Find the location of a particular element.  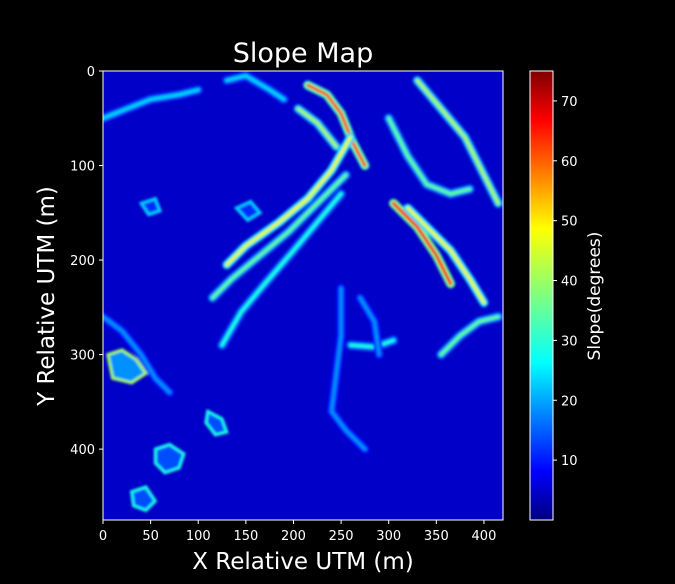

colorbar-tick-label: 30 is located at coordinates (569, 341).